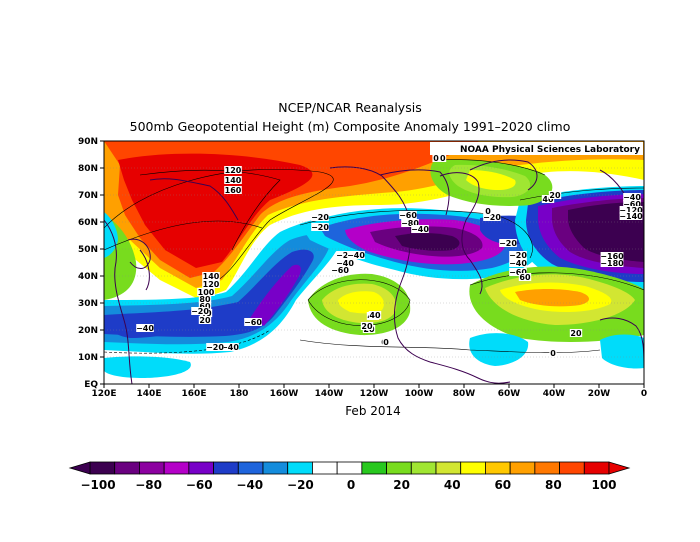  I want to click on lon-label: 140E, so click(149, 394).